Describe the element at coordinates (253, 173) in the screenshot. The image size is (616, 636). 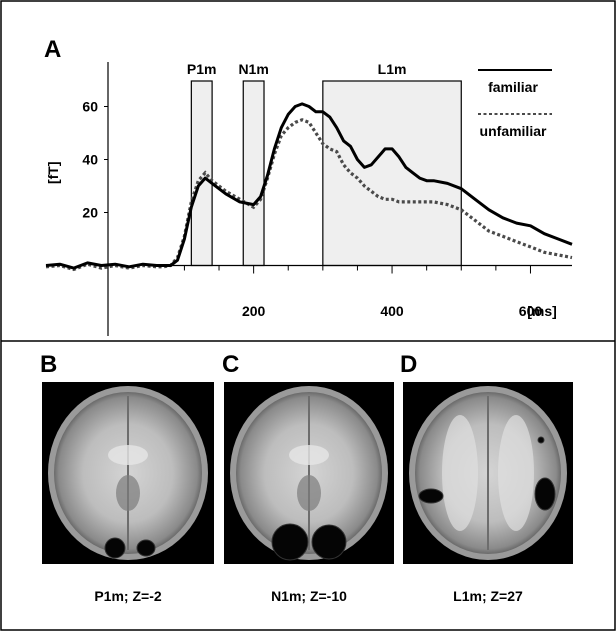
I see `window-n1m` at that location.